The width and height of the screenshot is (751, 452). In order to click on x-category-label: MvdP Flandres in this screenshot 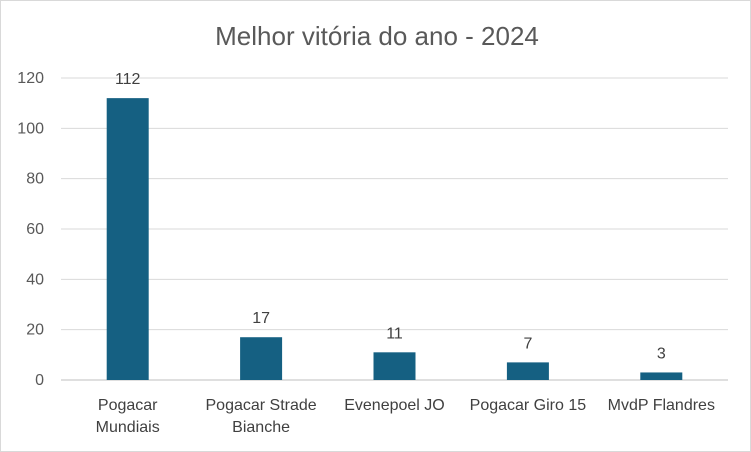, I will do `click(661, 405)`.